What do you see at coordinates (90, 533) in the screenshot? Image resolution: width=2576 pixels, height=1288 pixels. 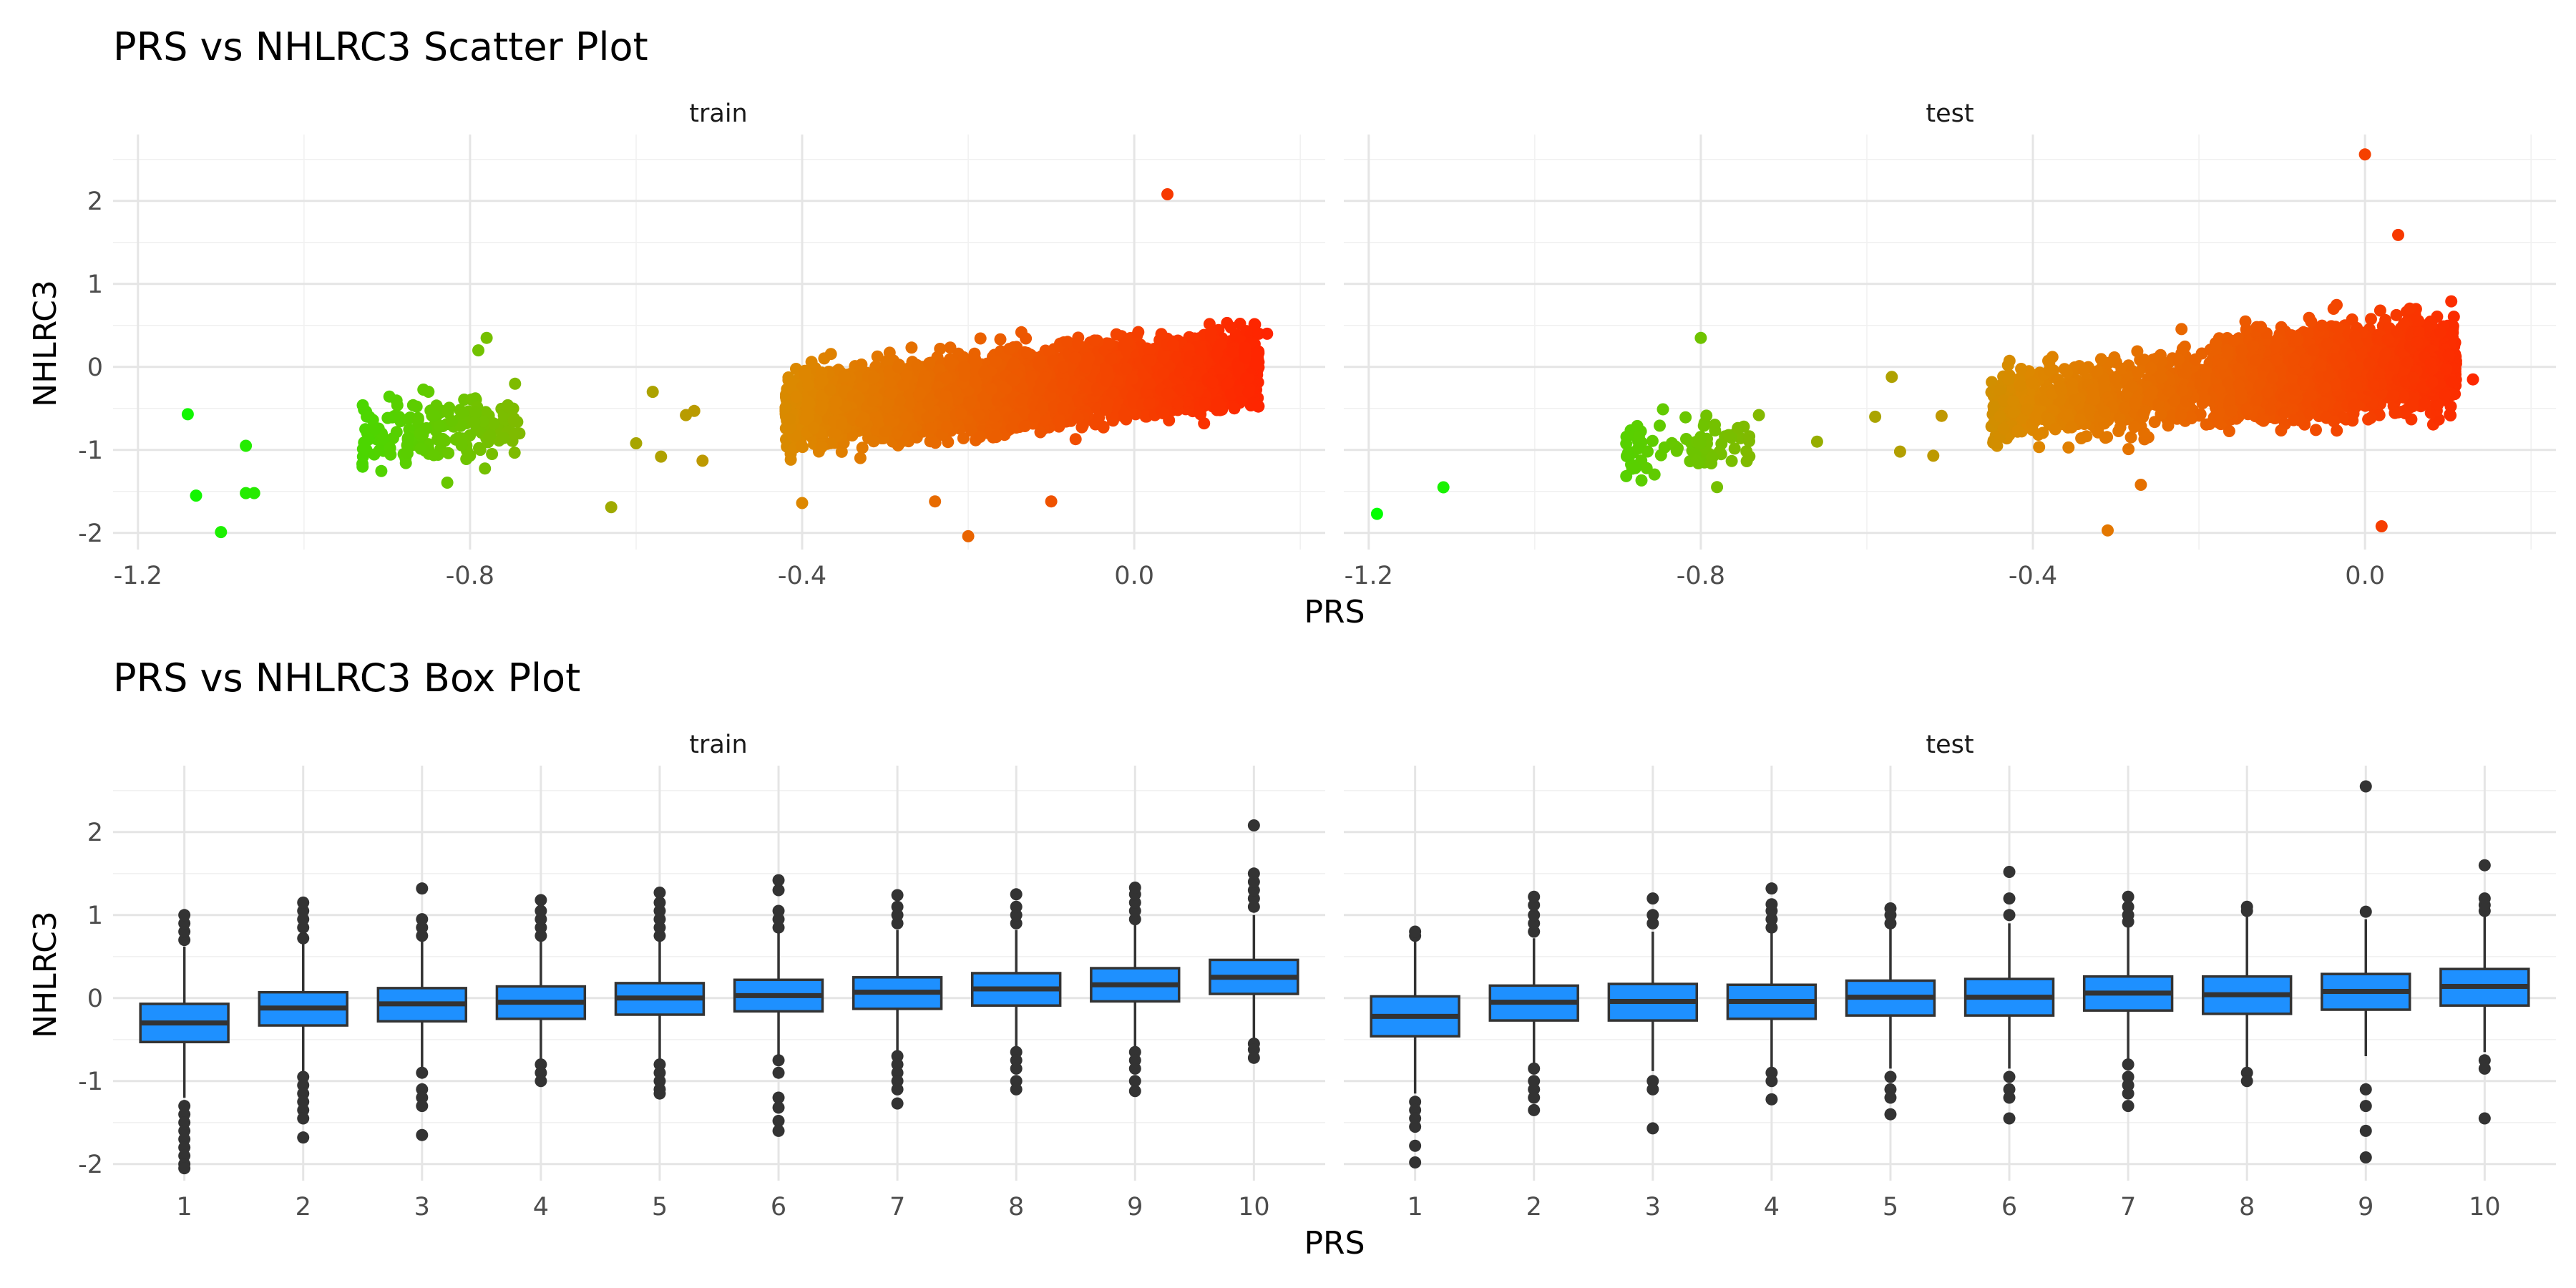 I see `scatter-y-tick-label: -2` at bounding box center [90, 533].